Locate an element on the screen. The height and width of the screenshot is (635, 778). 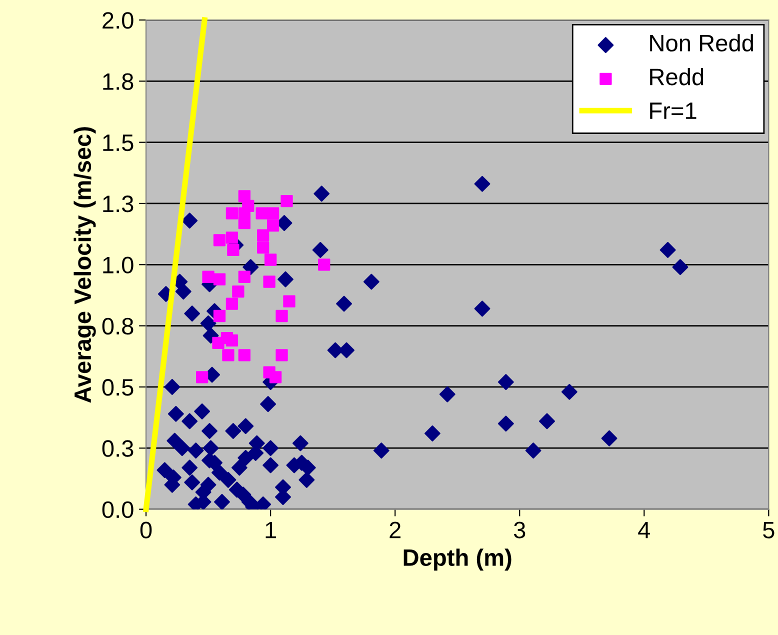
y-tick-label: 1.0 is located at coordinates (118, 265).